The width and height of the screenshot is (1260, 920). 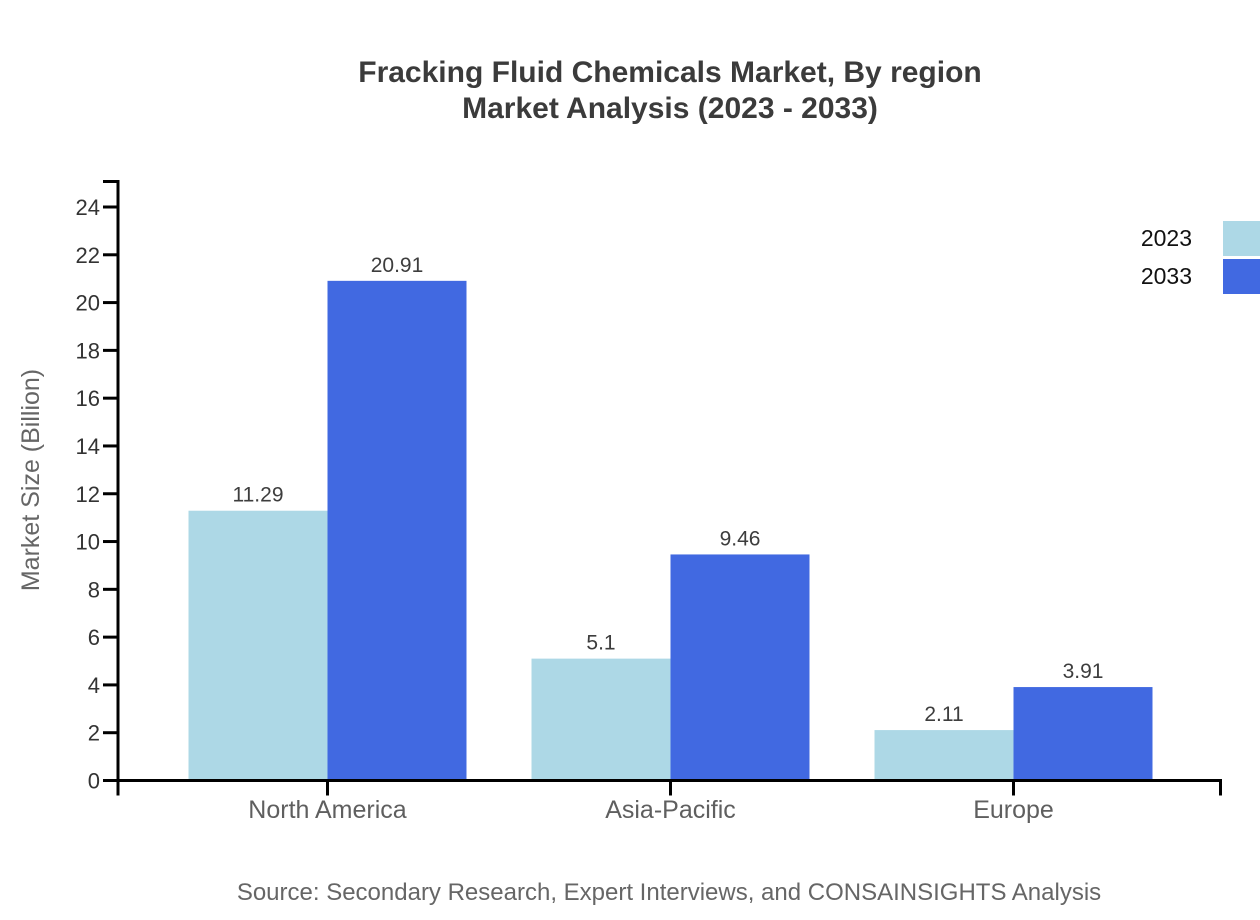 What do you see at coordinates (88, 494) in the screenshot?
I see `y-tick-label: 12` at bounding box center [88, 494].